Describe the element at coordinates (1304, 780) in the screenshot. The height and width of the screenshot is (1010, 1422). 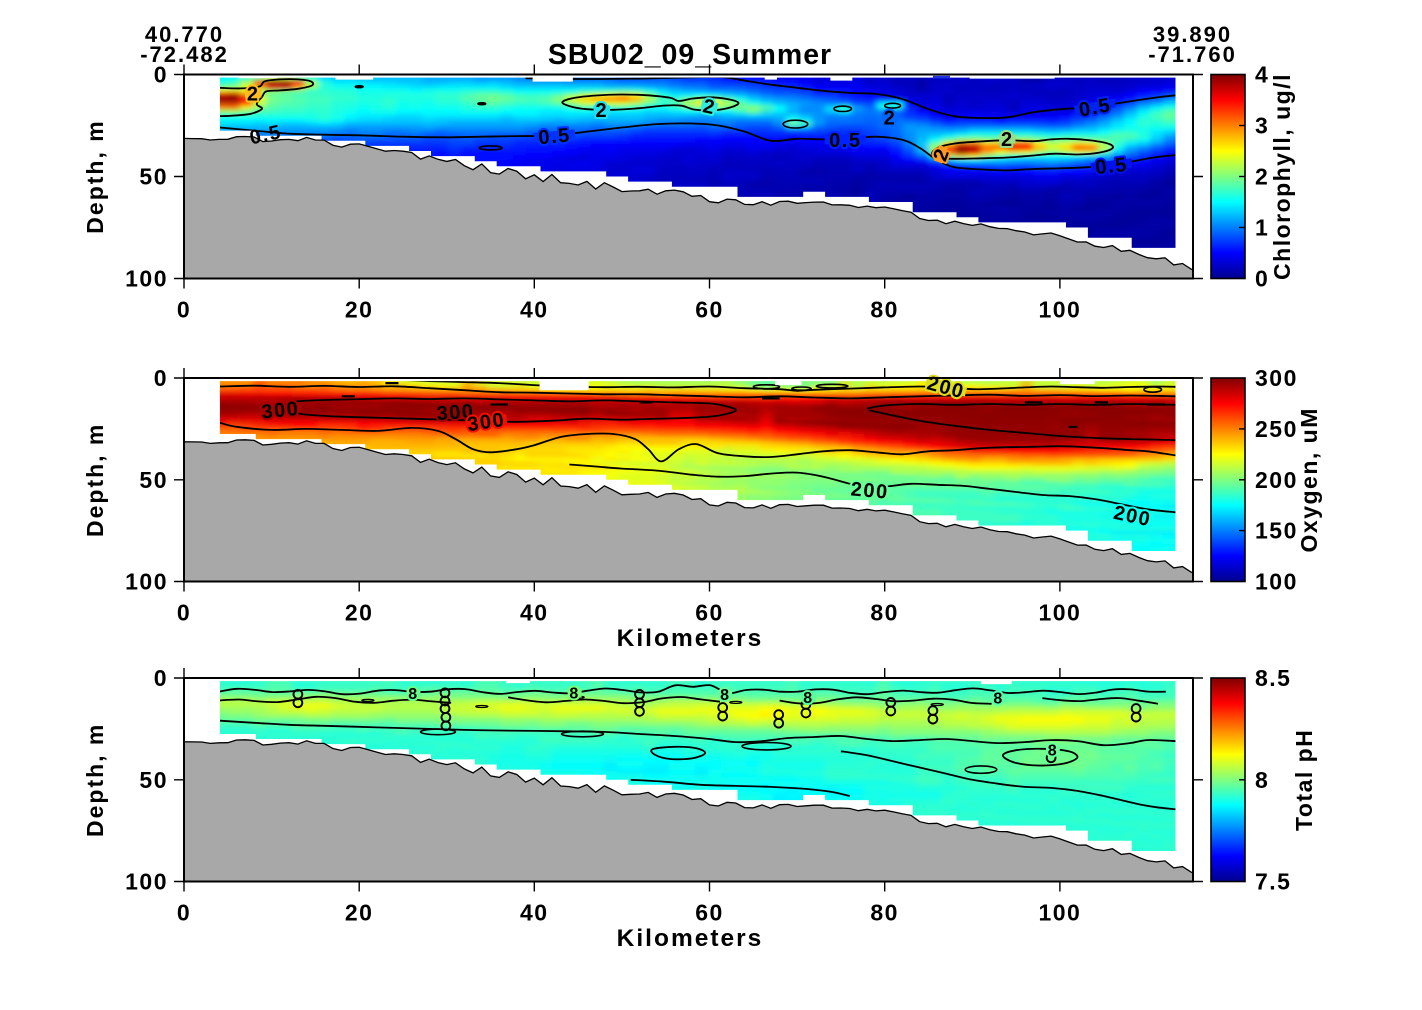
I see `svg-text: Total pH` at that location.